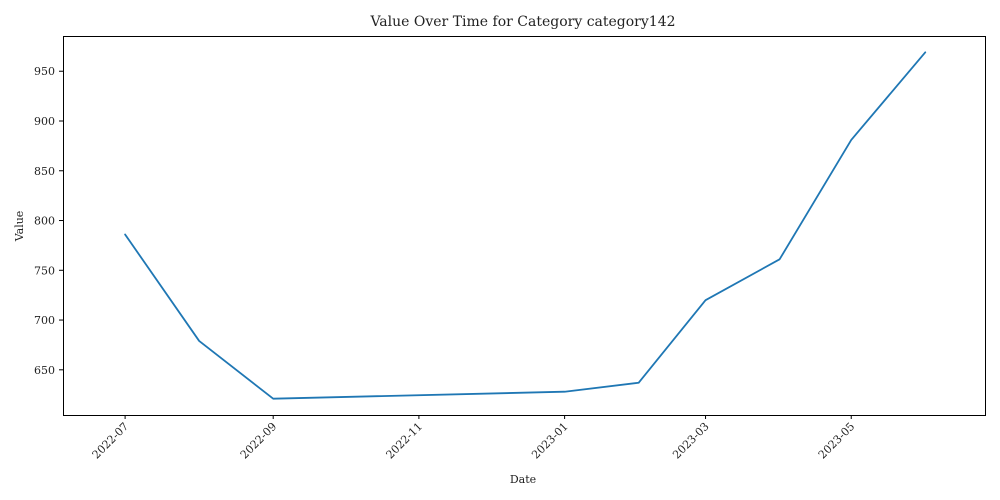 The image size is (1000, 500). What do you see at coordinates (44, 71) in the screenshot?
I see `y-tick-label: 950` at bounding box center [44, 71].